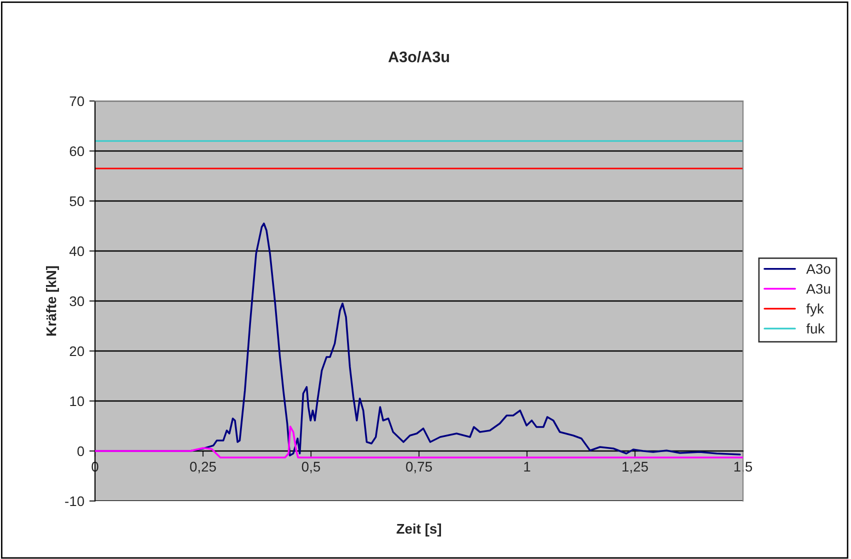  I want to click on y-tick-label: 30, so click(77, 301).